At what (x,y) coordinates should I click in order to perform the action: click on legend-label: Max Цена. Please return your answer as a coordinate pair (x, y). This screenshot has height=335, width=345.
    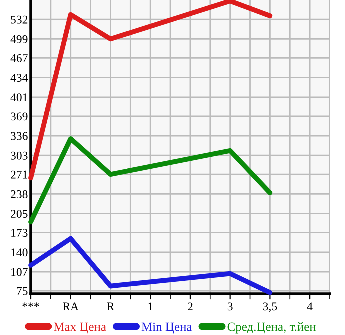
    Looking at the image, I should click on (80, 328).